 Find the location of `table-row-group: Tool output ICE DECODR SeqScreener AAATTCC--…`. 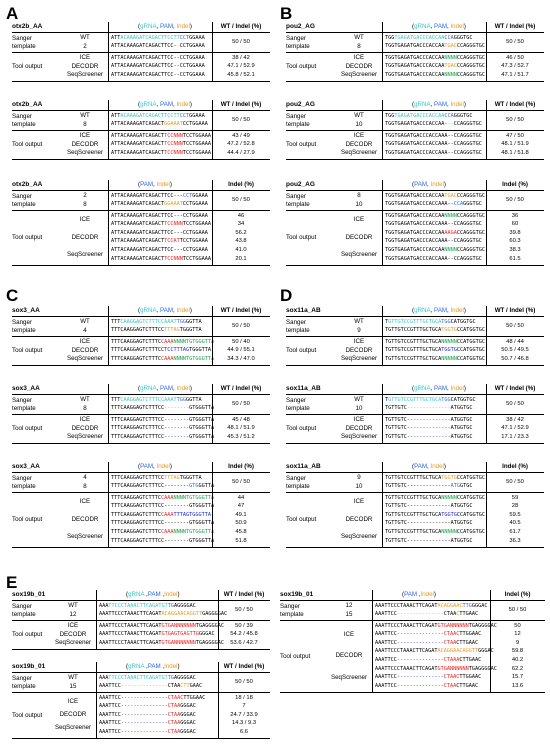

table-row-group: Tool output ICE DECODR SeqScreener AAATTCC--… is located at coordinates (141, 716).